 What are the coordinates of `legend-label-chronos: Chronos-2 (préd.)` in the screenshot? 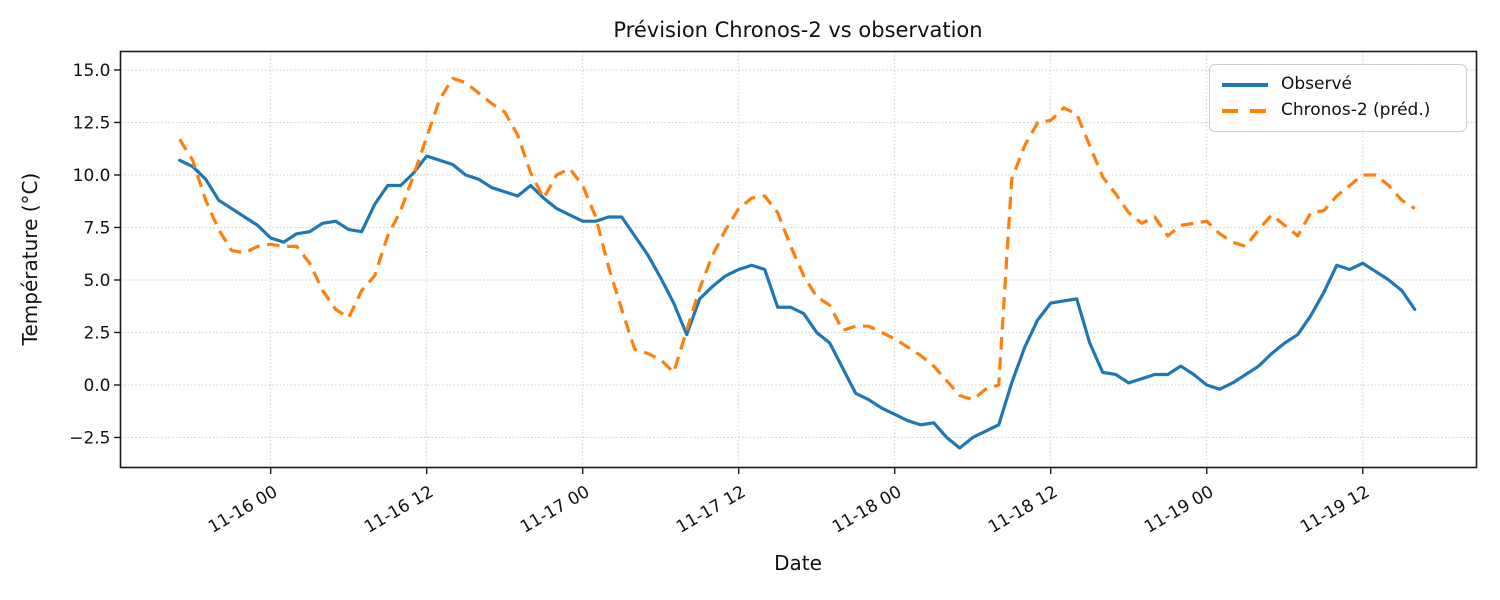 It's located at (1356, 110).